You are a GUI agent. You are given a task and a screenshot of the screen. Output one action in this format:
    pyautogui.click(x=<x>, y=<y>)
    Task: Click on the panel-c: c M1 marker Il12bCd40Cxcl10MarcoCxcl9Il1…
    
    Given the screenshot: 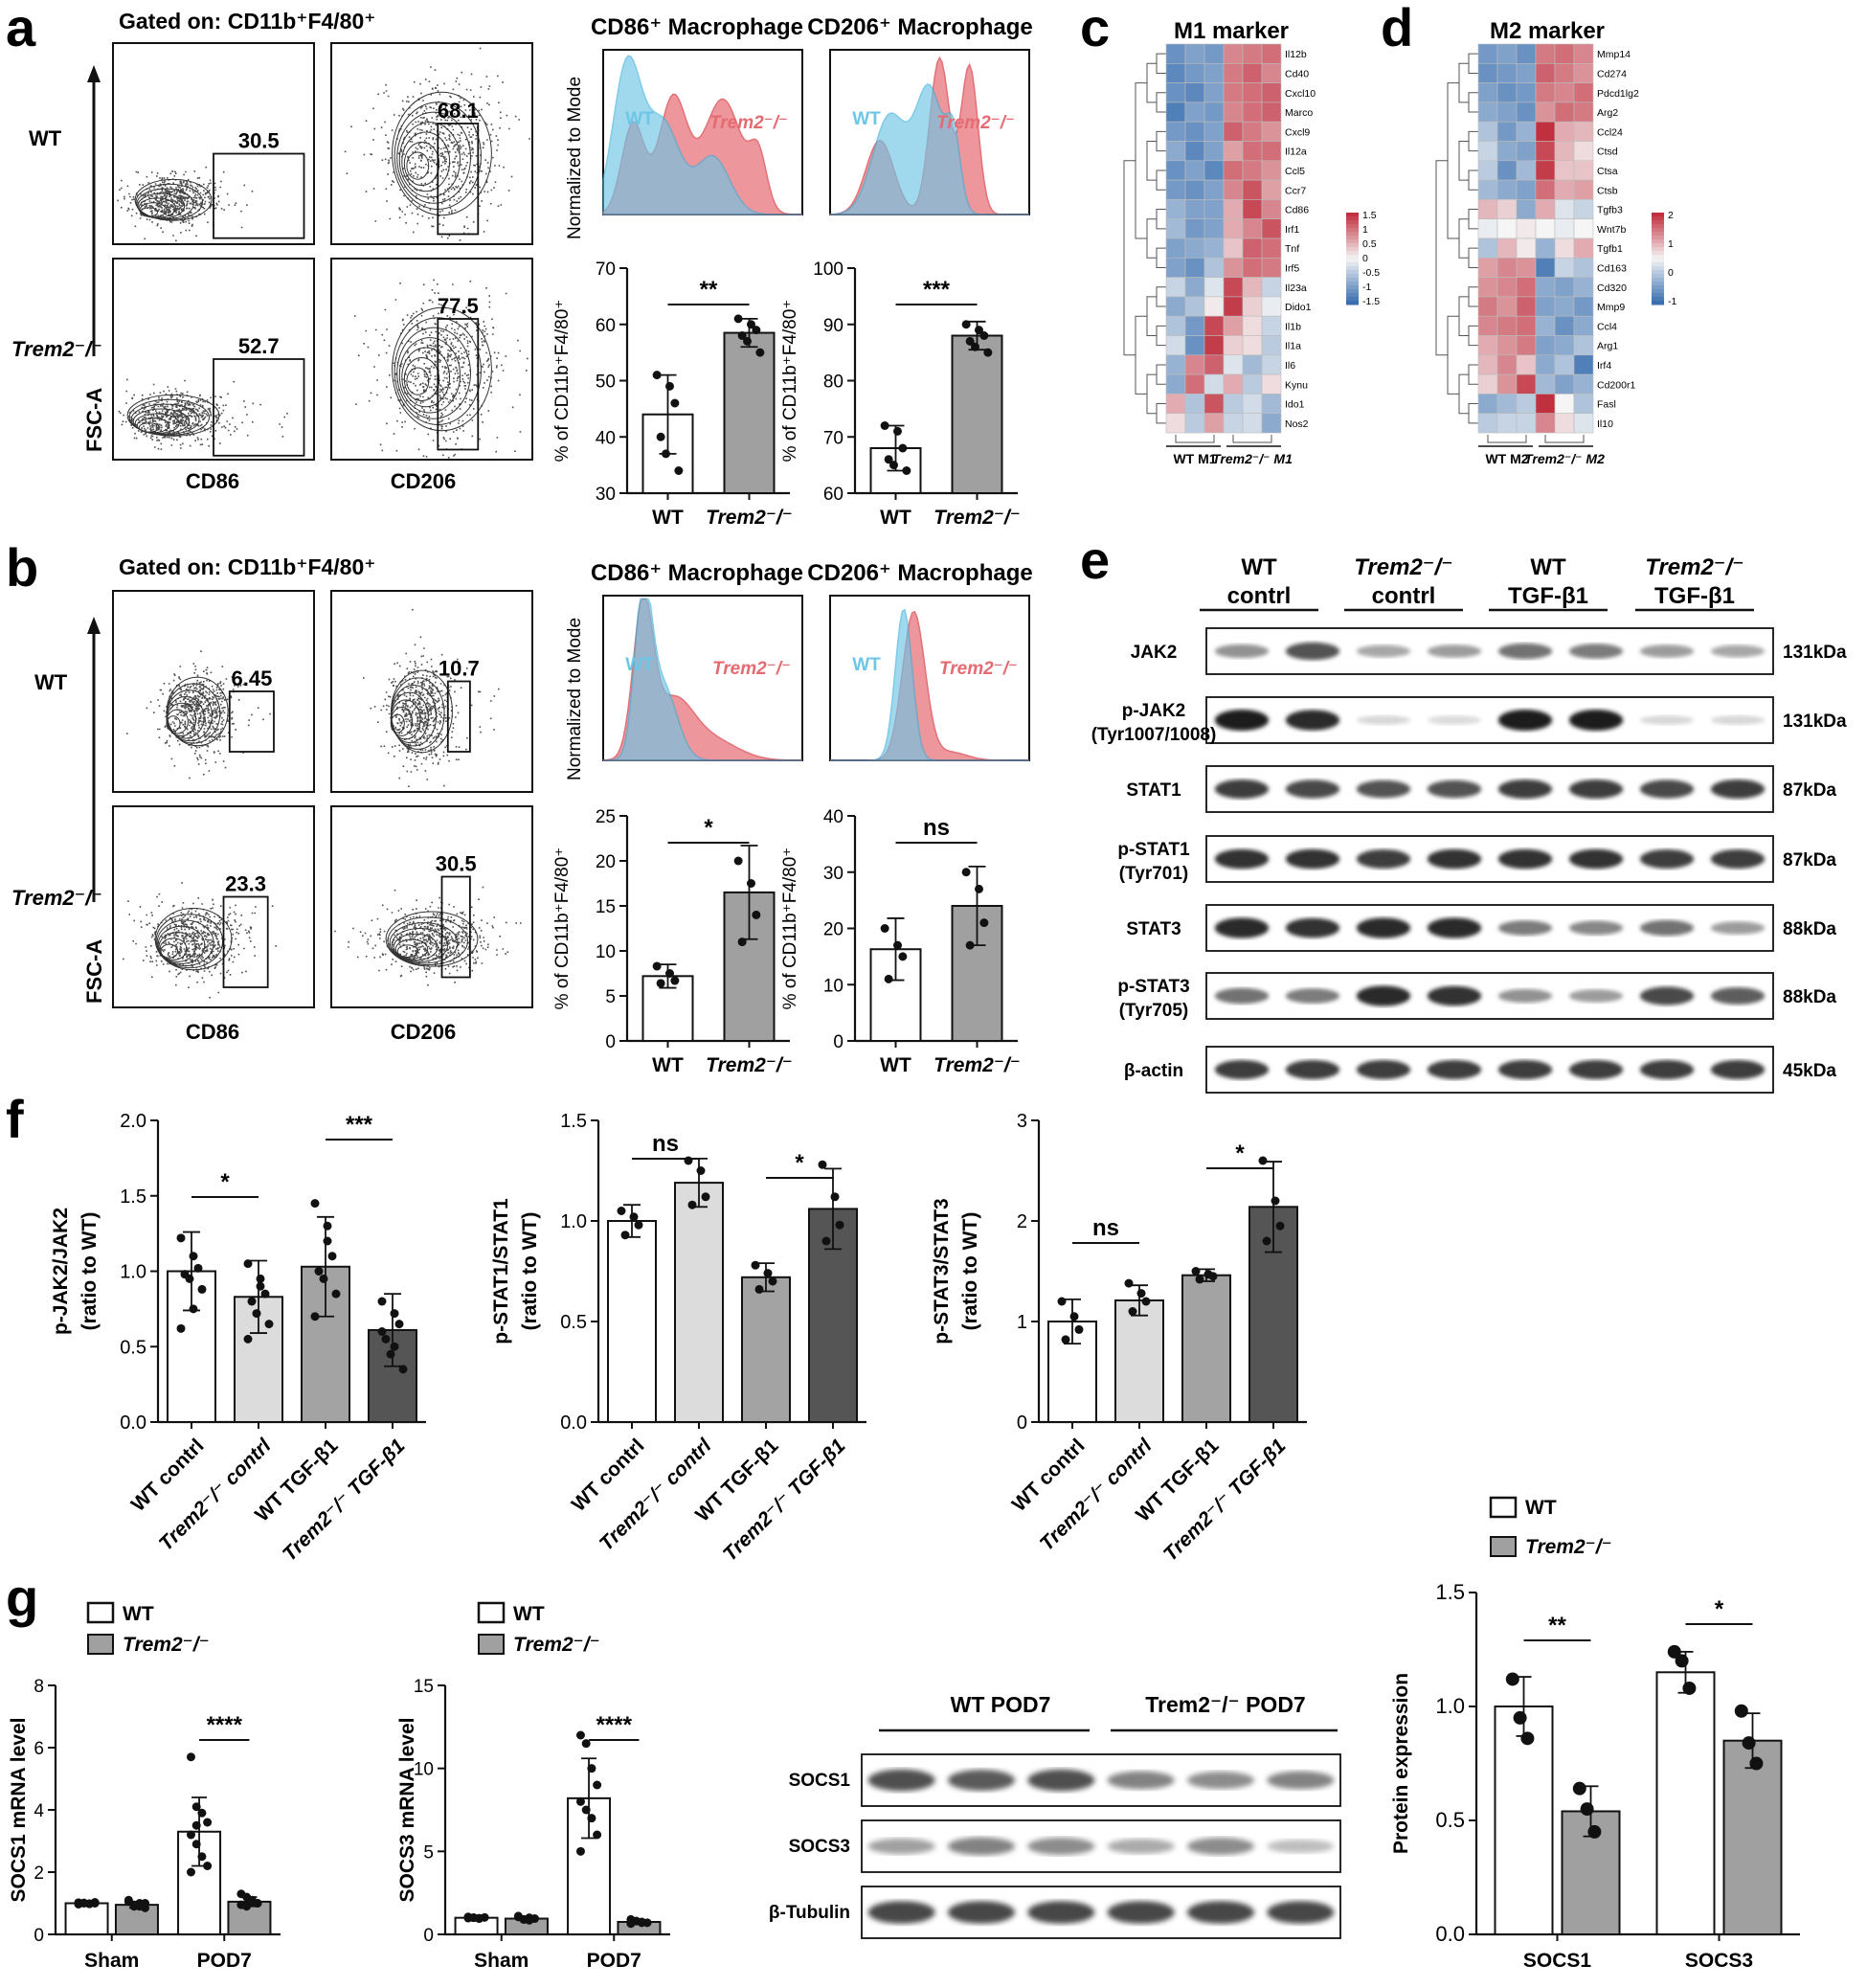 What is the action you would take?
    pyautogui.click(x=1230, y=233)
    